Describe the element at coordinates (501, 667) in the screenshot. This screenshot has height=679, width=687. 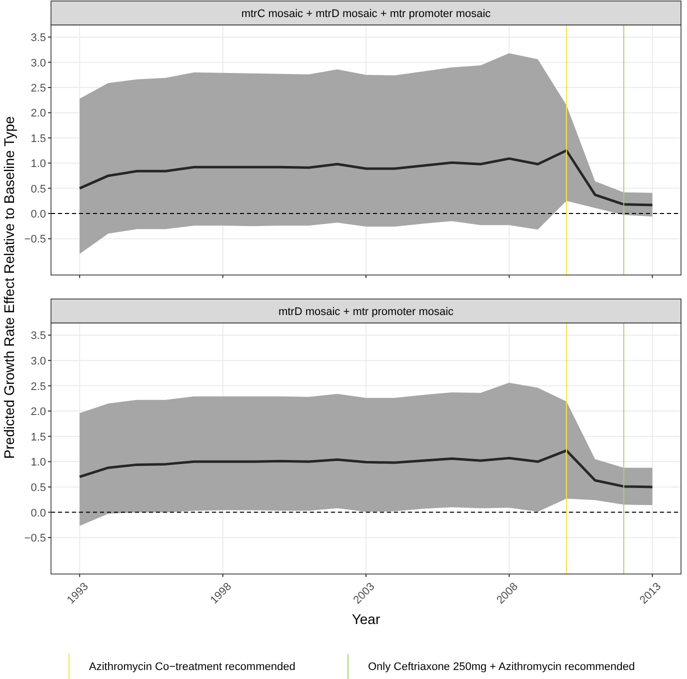
I see `legend-label: Only Ceftriaxone 250mg + Azithromycin recommended` at that location.